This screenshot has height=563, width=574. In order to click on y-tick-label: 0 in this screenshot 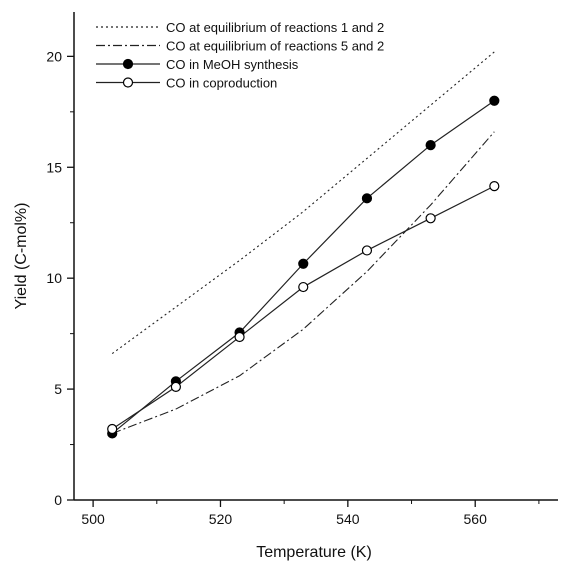, I will do `click(58, 500)`.